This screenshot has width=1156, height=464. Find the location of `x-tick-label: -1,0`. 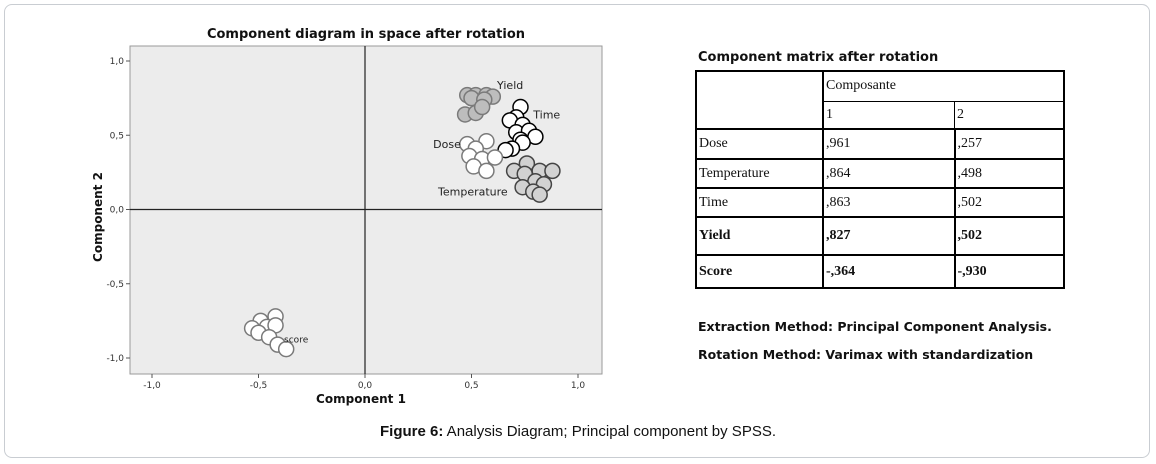

x-tick-label: -1,0 is located at coordinates (152, 386).